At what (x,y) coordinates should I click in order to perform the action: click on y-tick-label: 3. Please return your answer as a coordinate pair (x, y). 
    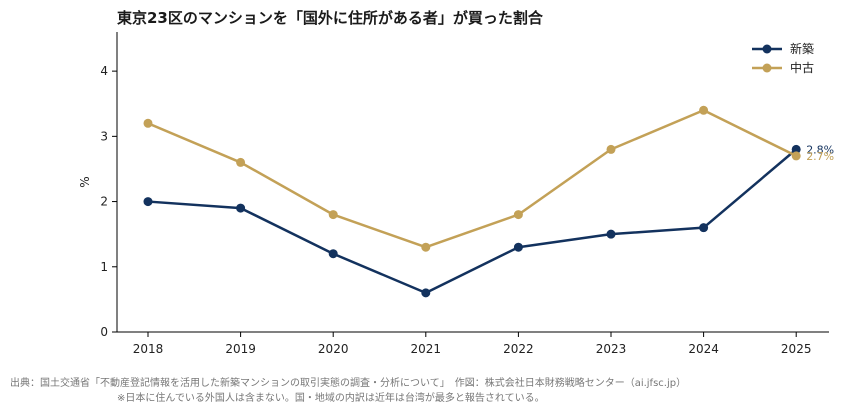
    Looking at the image, I should click on (104, 136).